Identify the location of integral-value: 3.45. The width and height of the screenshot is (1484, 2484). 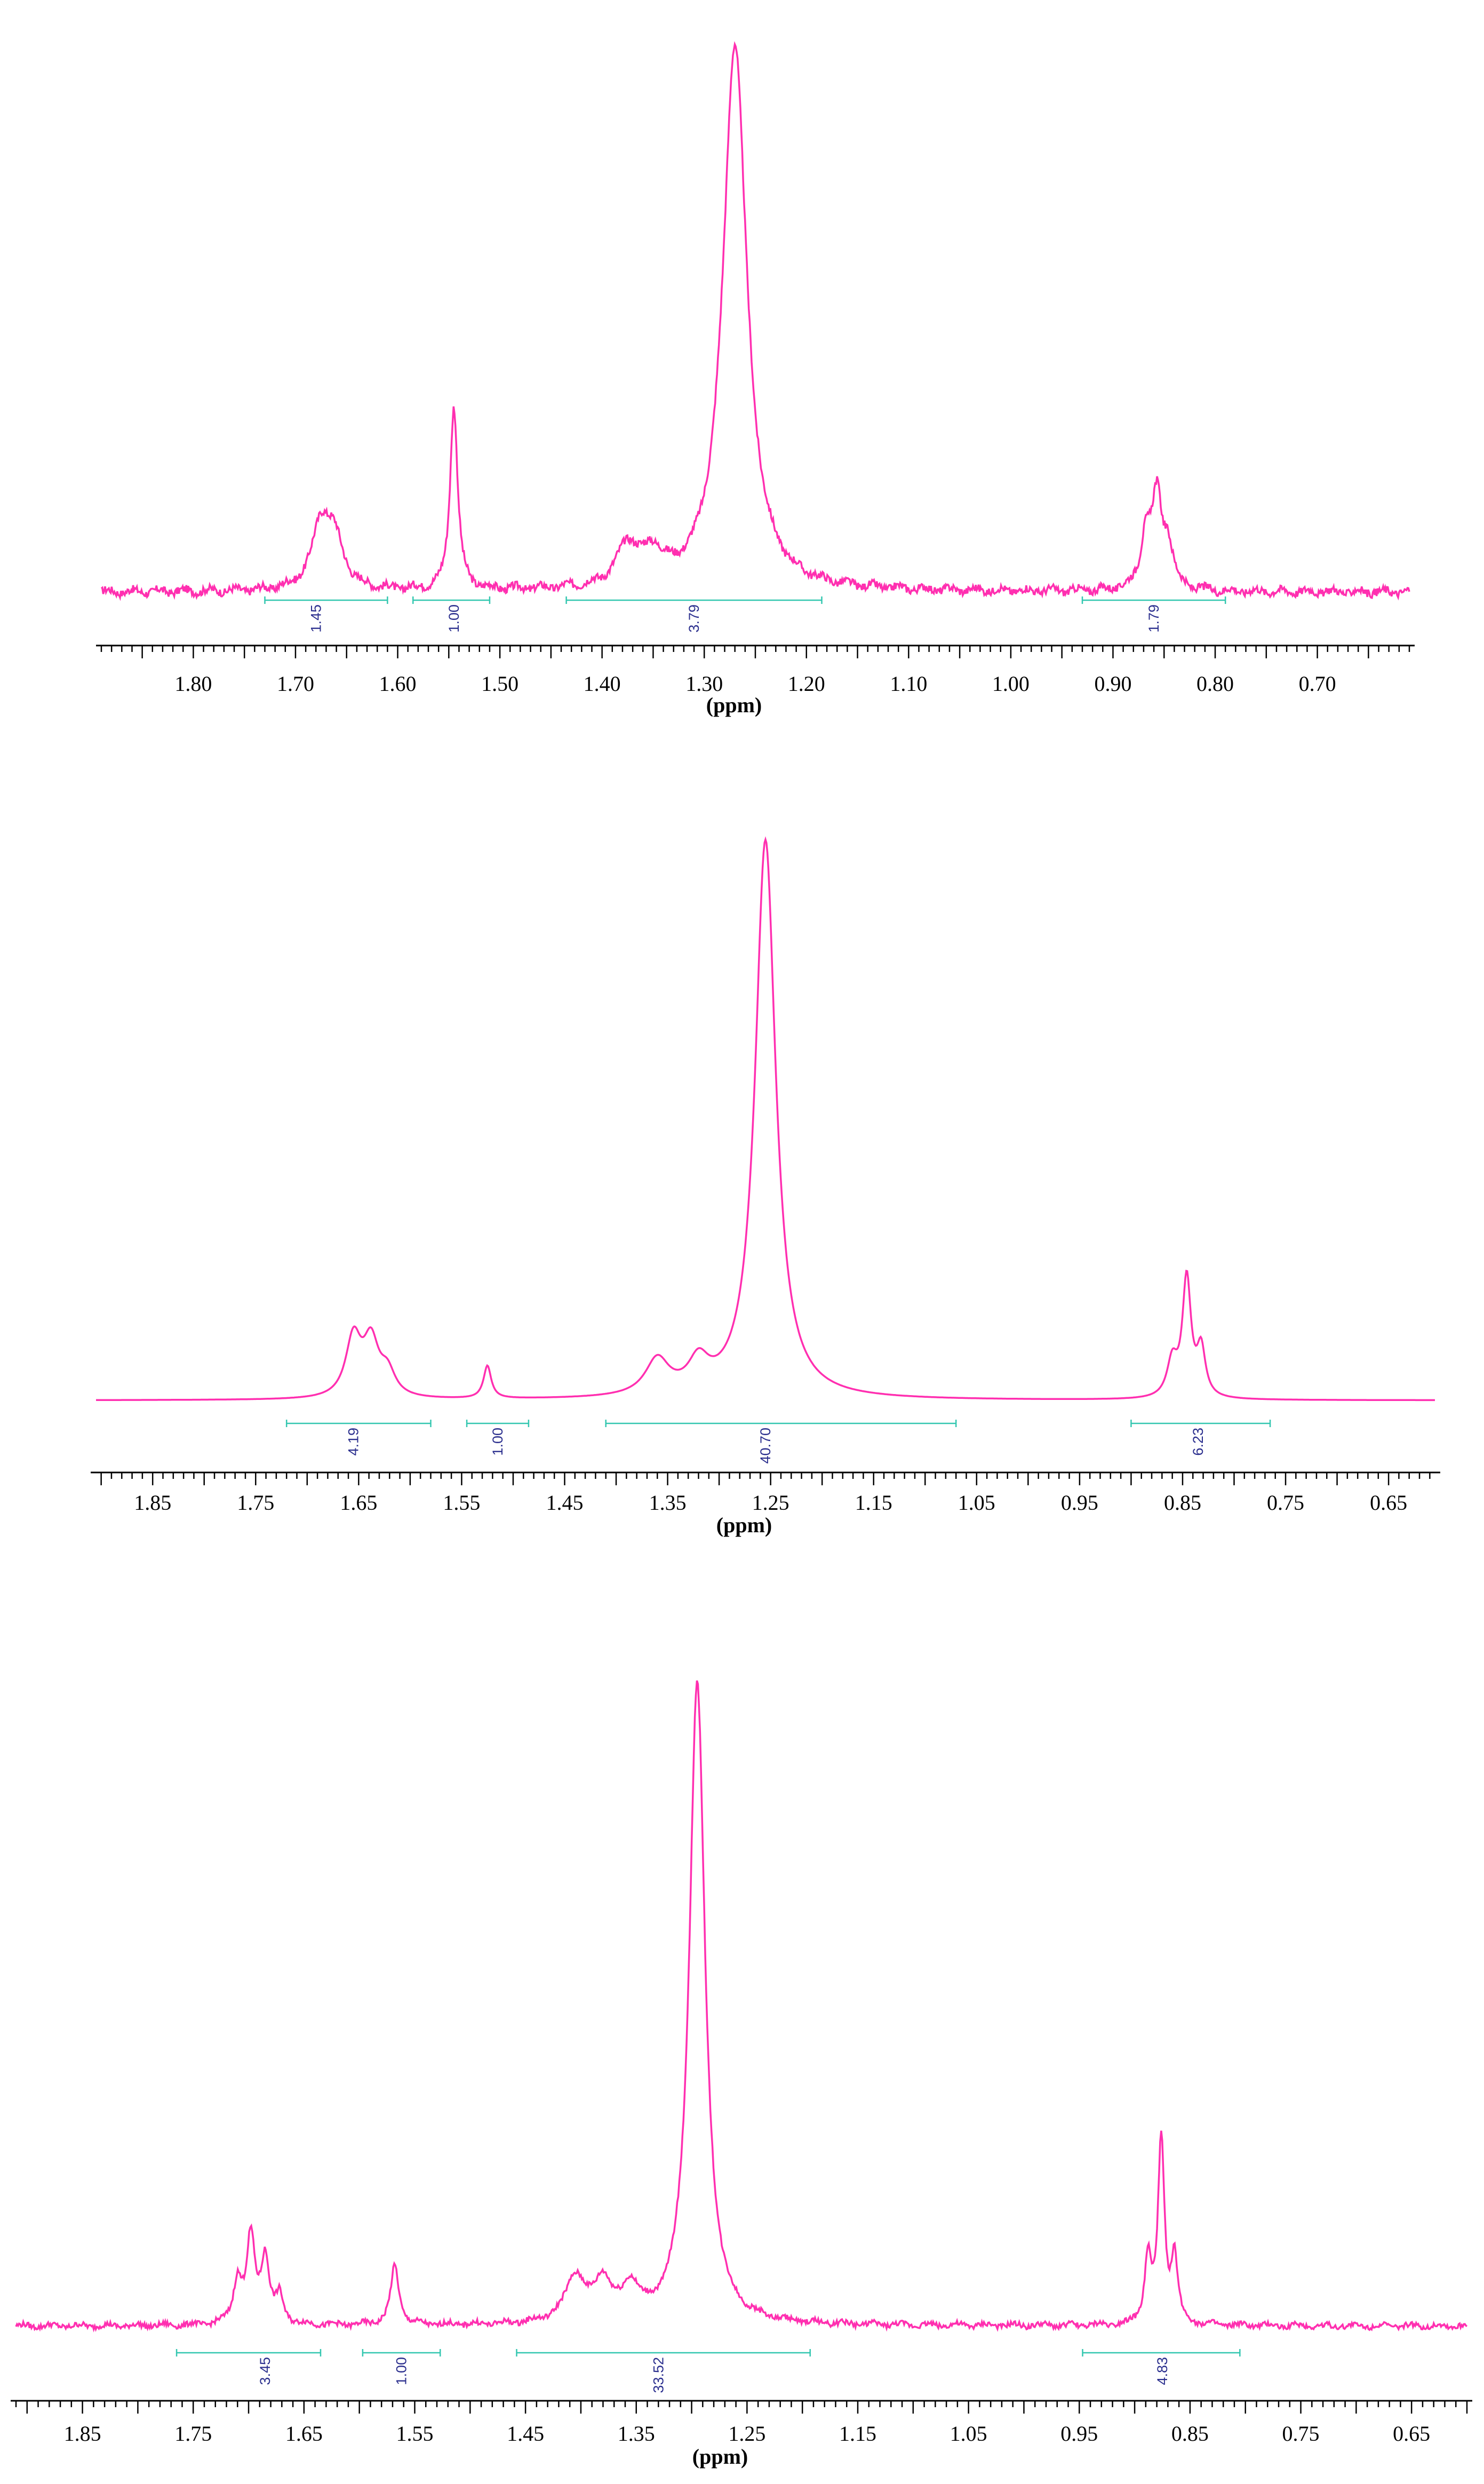
(265, 2371).